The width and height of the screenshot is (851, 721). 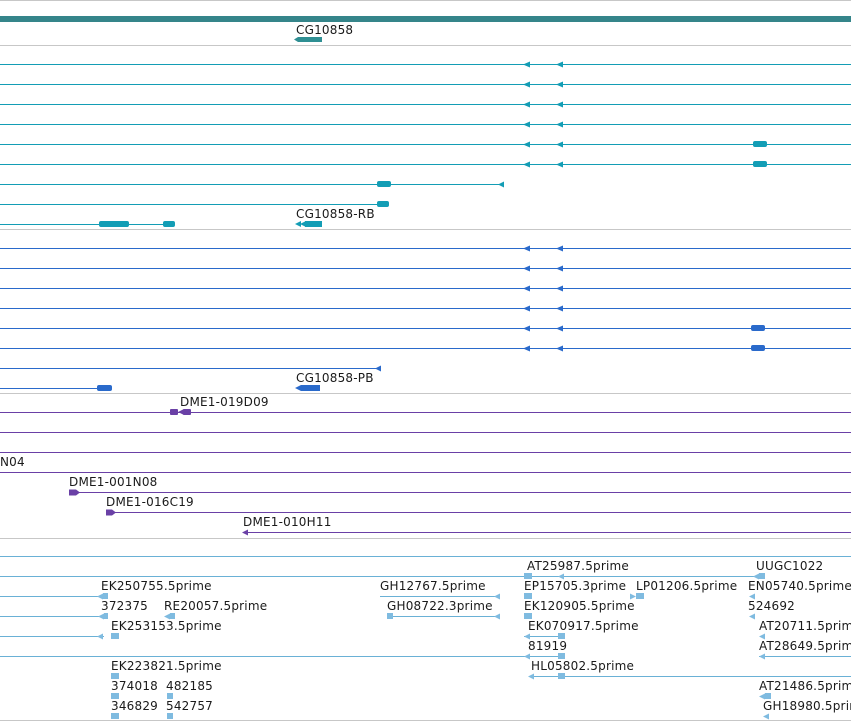 I want to click on est-label: AT20711.5prime, so click(x=805, y=626).